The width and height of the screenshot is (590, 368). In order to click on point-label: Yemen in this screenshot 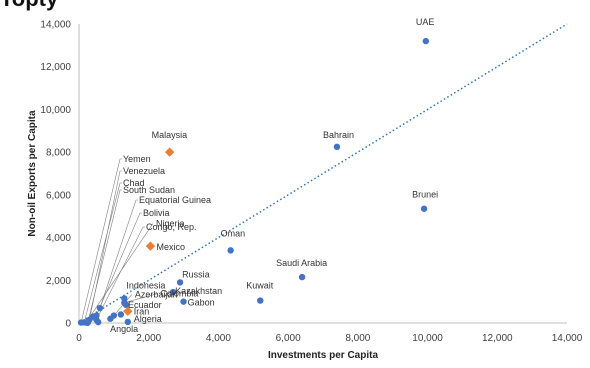, I will do `click(137, 159)`.